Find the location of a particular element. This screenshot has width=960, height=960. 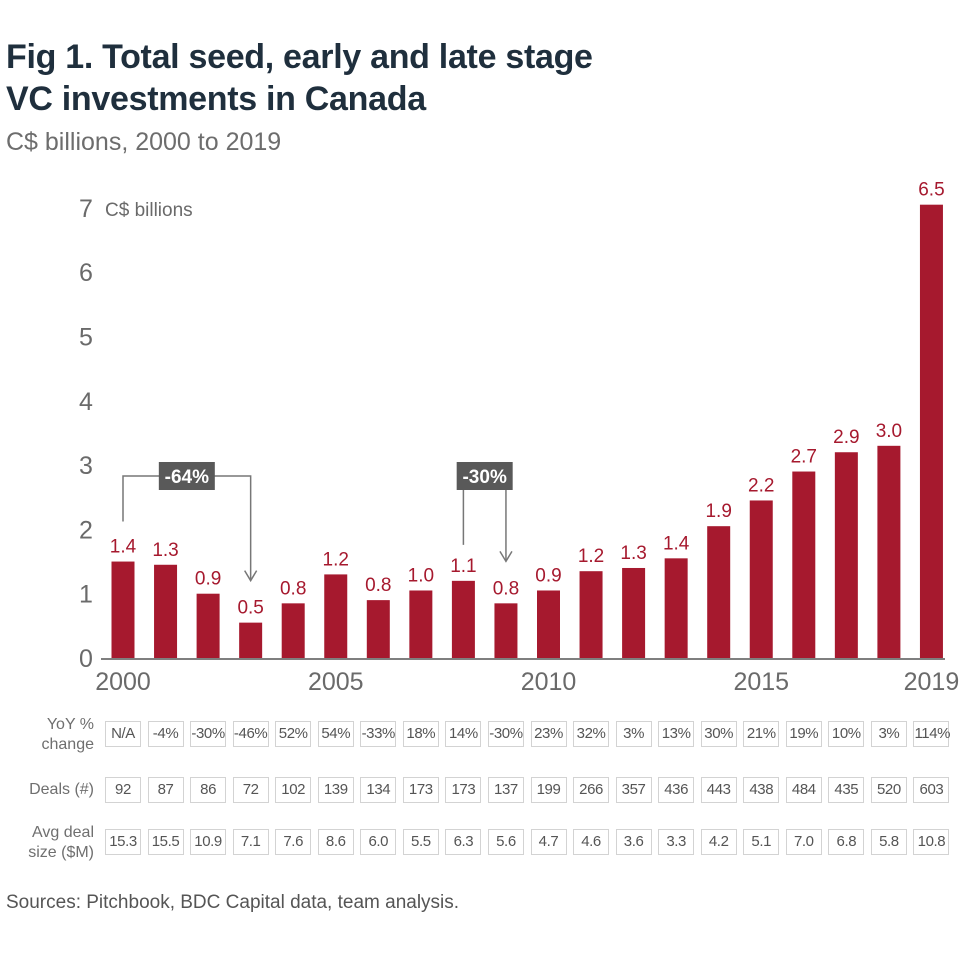

table-cell: 21% is located at coordinates (761, 734).